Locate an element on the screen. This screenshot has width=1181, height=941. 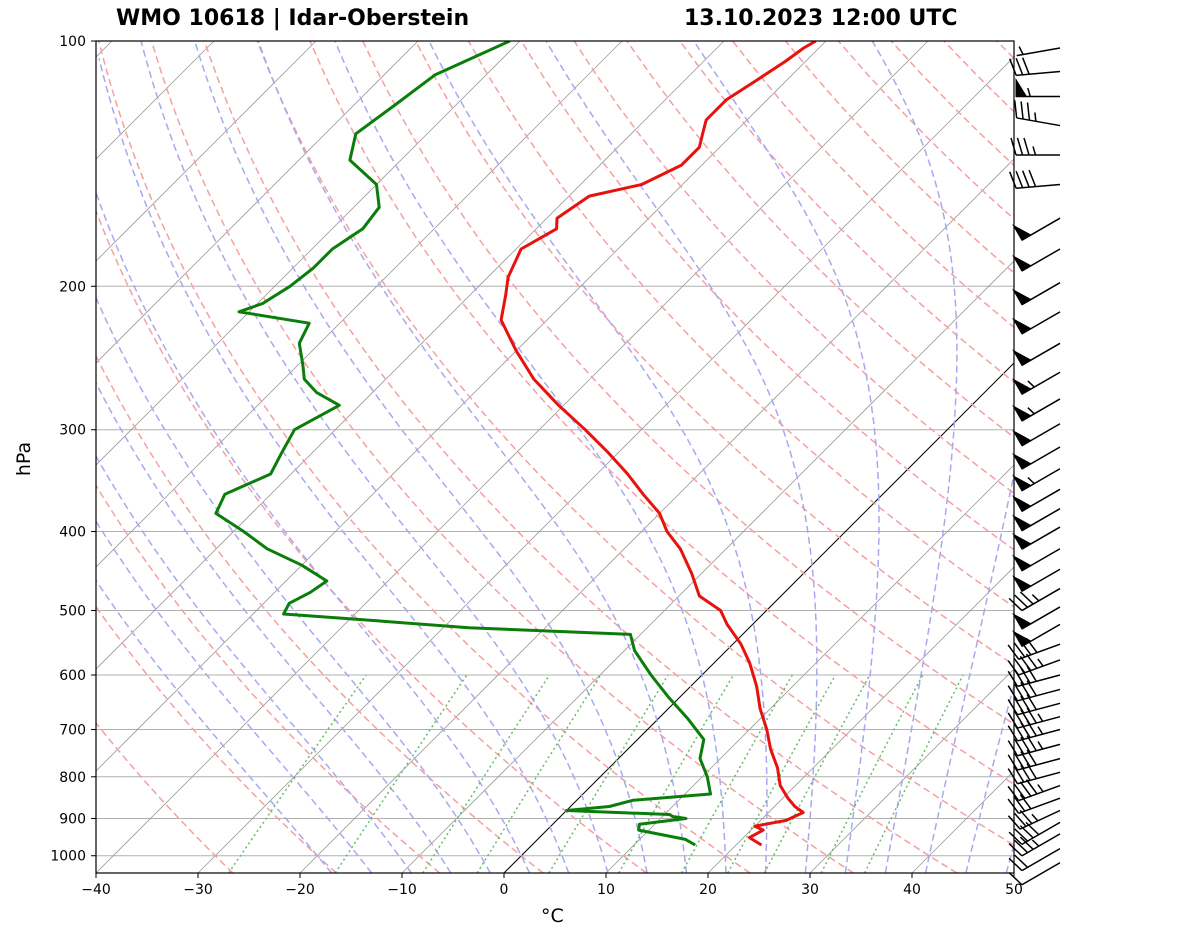
x-axis-label: °C is located at coordinates (552, 916).